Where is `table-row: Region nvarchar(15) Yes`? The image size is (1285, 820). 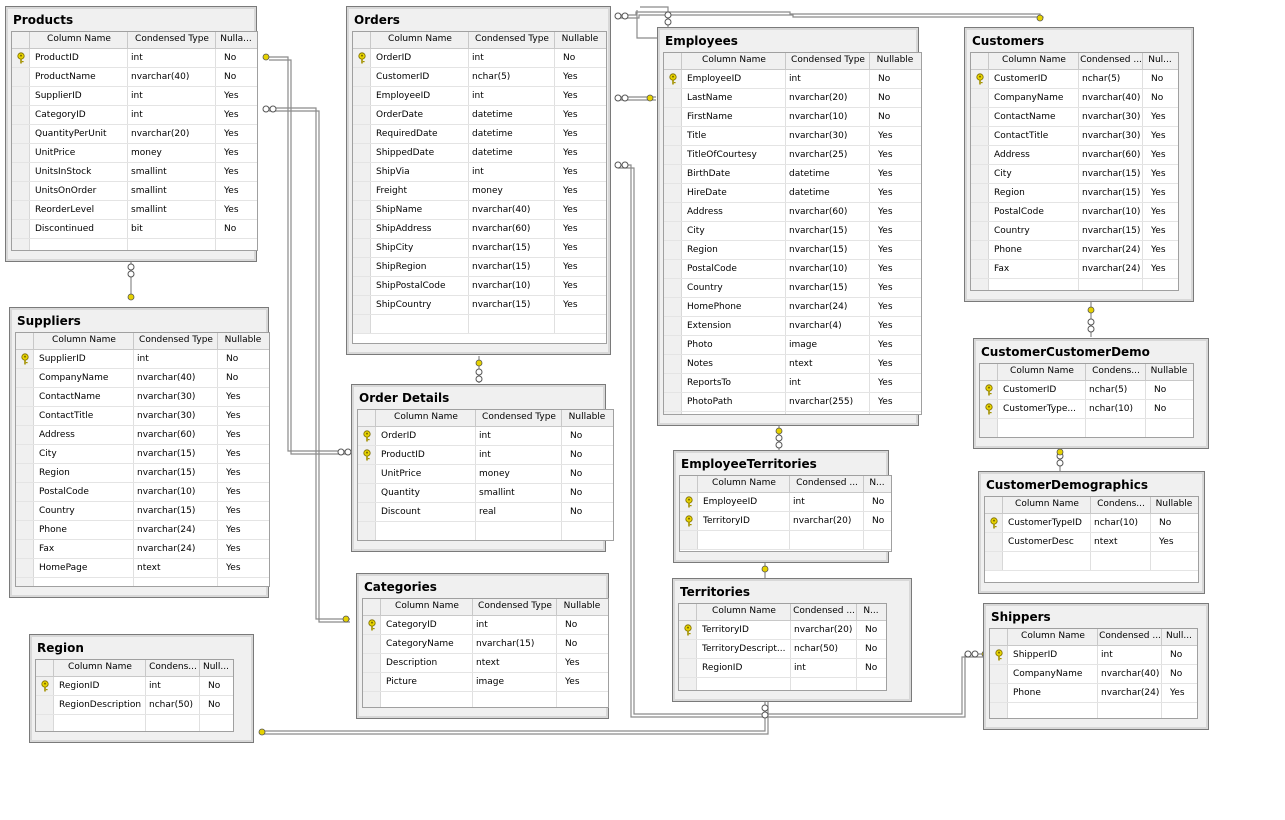 table-row: Region nvarchar(15) Yes is located at coordinates (142, 473).